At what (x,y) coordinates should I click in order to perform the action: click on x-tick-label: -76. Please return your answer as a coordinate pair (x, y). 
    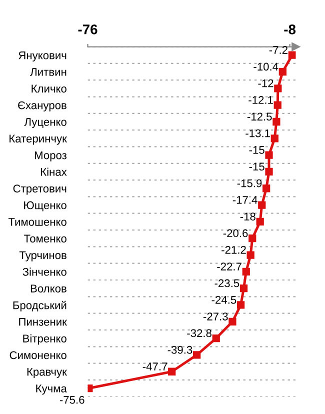
    Looking at the image, I should click on (88, 29).